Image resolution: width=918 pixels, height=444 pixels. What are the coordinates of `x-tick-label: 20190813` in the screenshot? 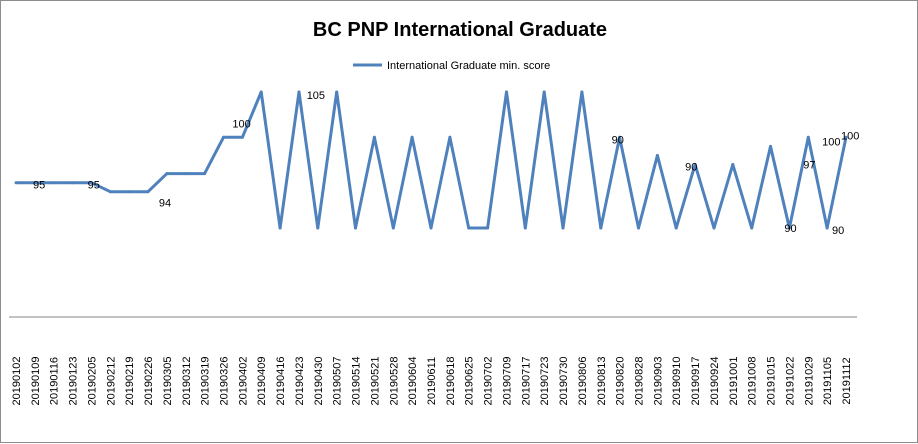 It's located at (602, 381).